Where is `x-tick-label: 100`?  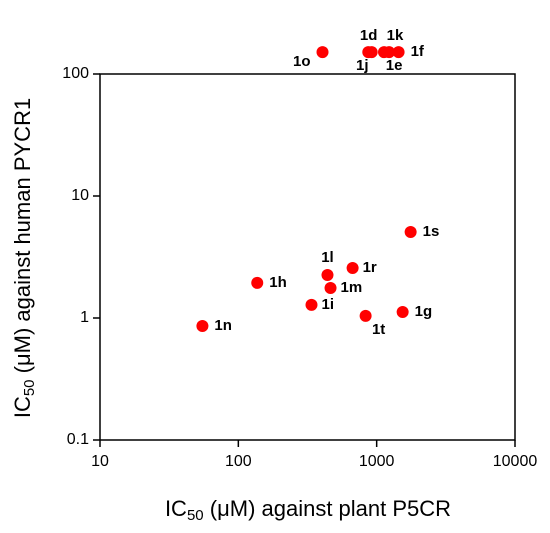
x-tick-label: 100 is located at coordinates (238, 461).